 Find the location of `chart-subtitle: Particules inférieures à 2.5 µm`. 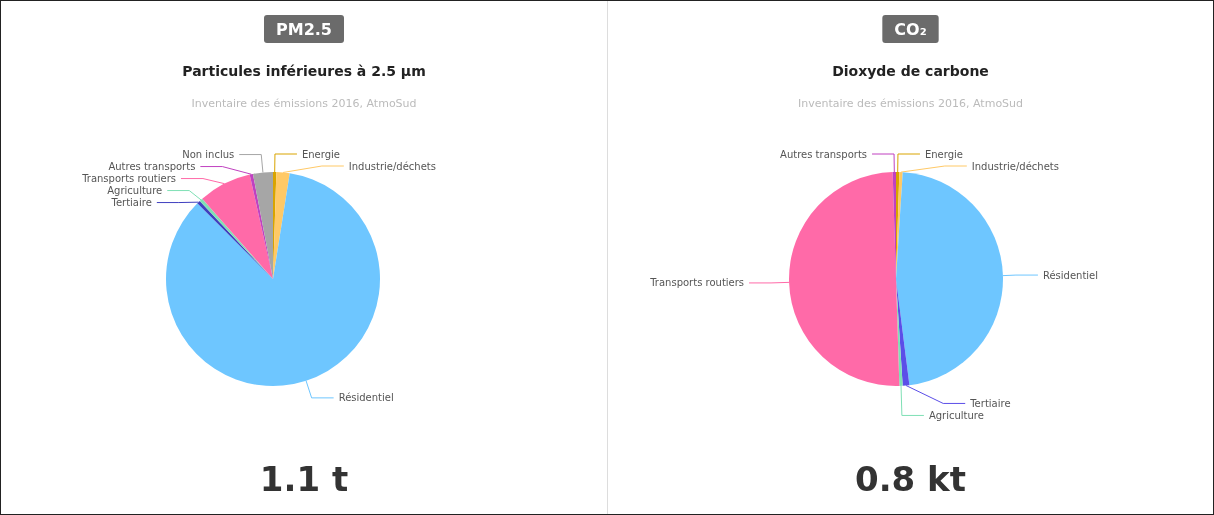

chart-subtitle: Particules inférieures à 2.5 µm is located at coordinates (304, 71).